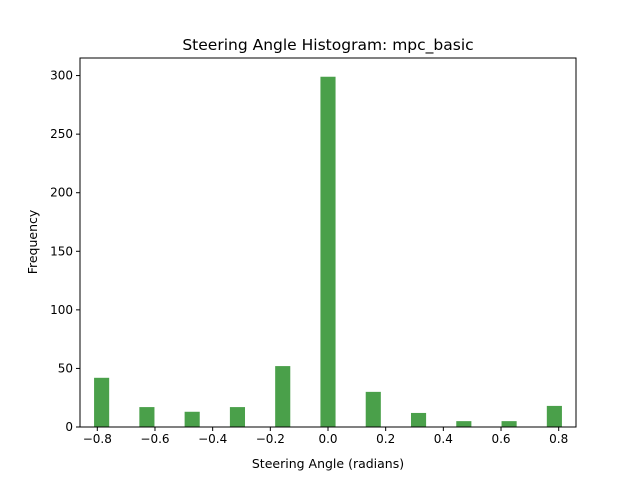 The image size is (640, 485). I want to click on x-tick-label: −0.4, so click(212, 439).